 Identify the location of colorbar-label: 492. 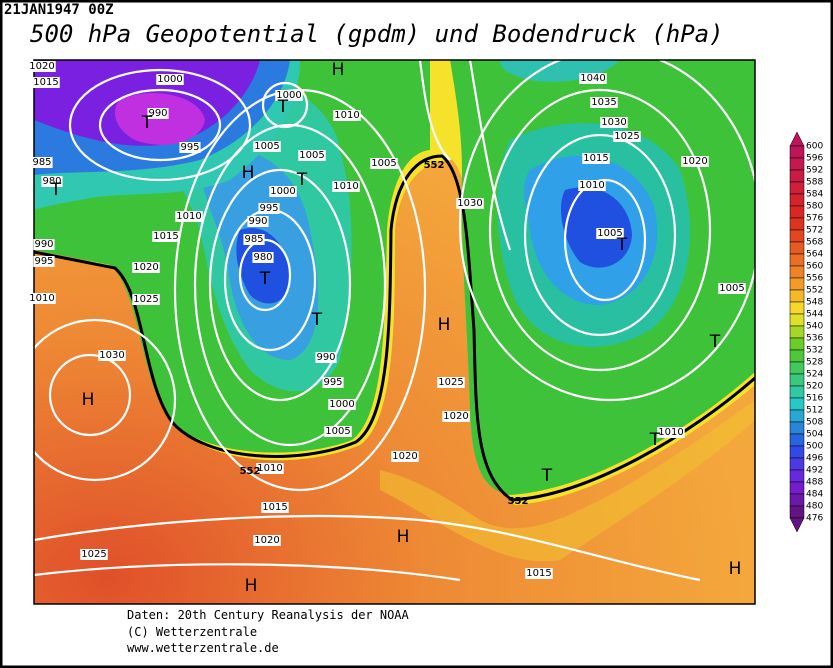
(814, 471).